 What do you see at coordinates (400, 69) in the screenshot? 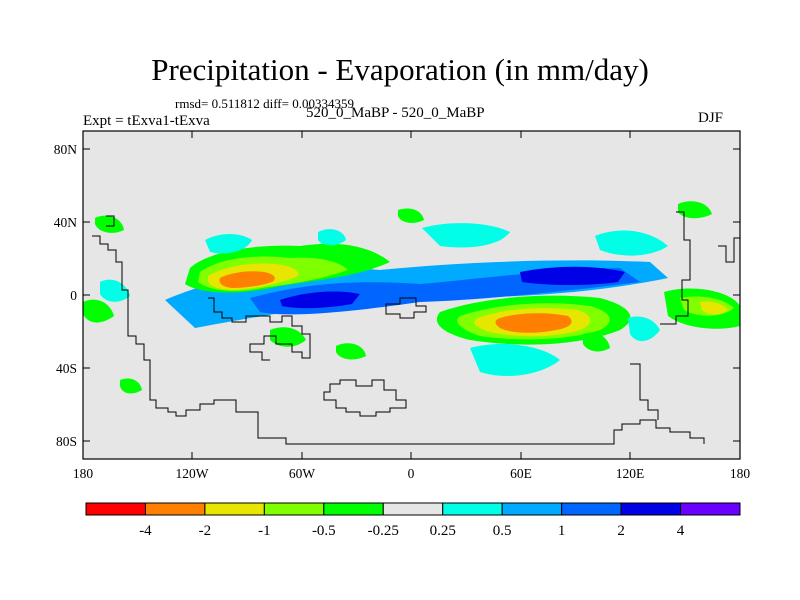
I see `plot-title: Precipitation - Evaporation (in mm/day)` at bounding box center [400, 69].